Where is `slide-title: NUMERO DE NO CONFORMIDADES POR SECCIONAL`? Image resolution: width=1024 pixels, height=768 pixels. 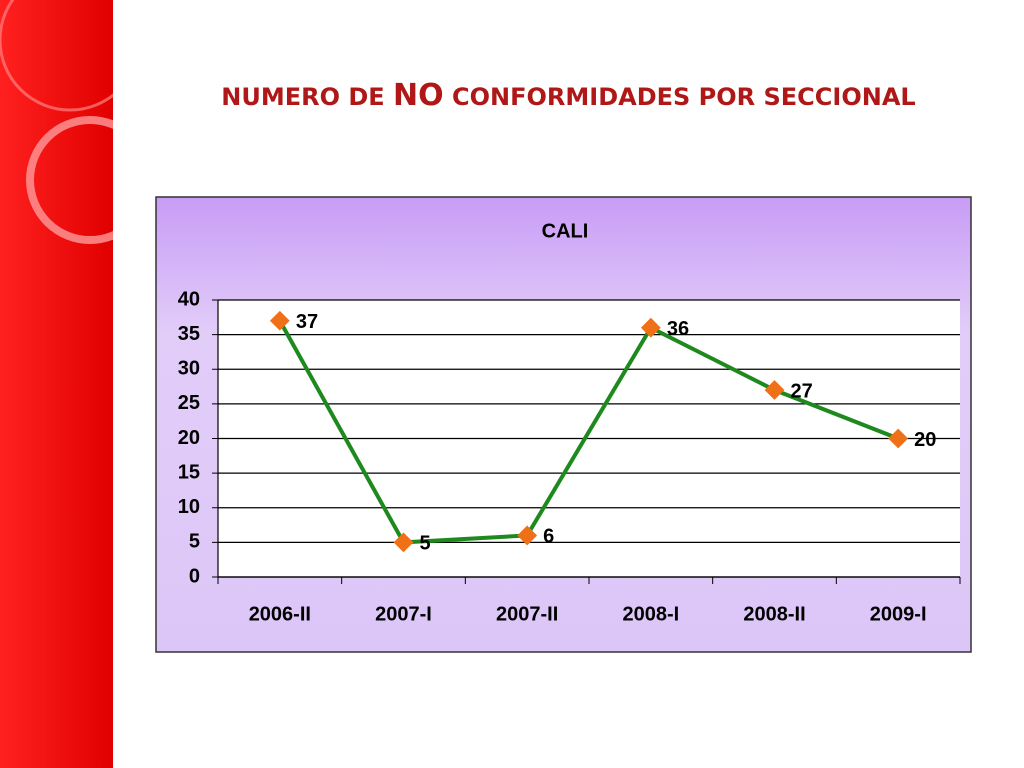
slide-title: NUMERO DE NO CONFORMIDADES POR SECCIONAL is located at coordinates (568, 95).